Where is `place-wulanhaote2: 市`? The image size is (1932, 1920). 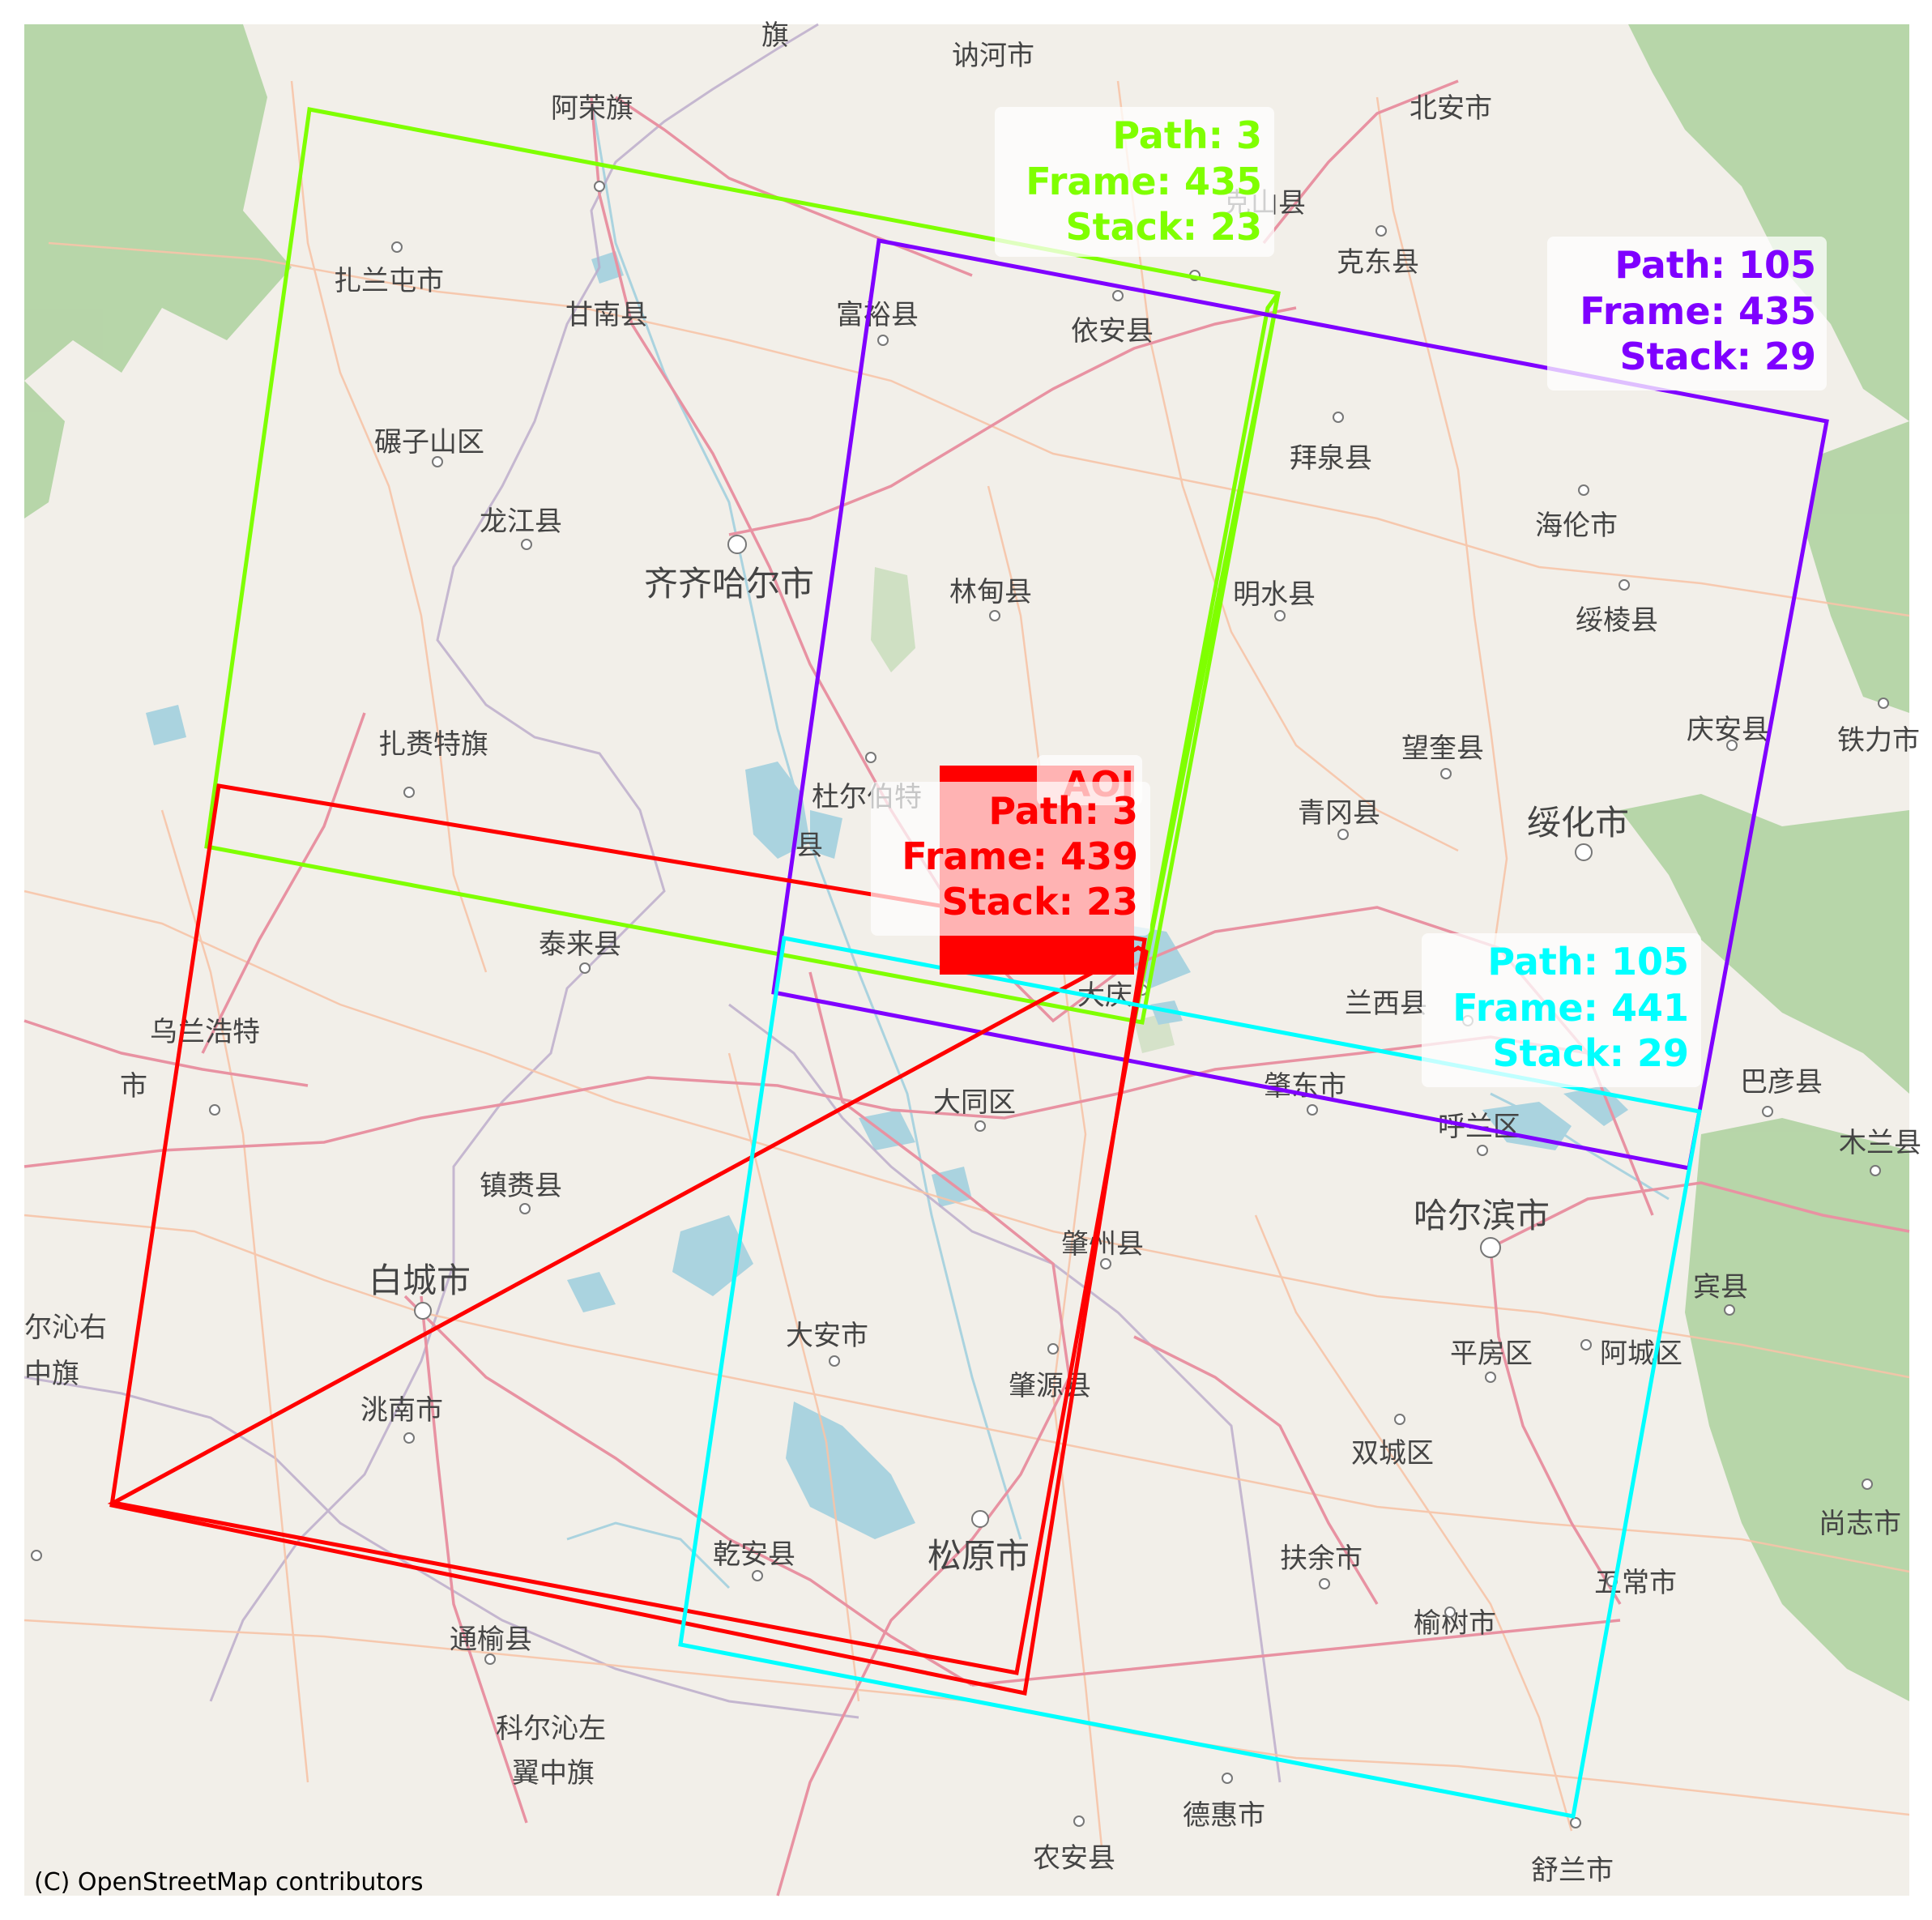
place-wulanhaote2: 市 is located at coordinates (133, 1086).